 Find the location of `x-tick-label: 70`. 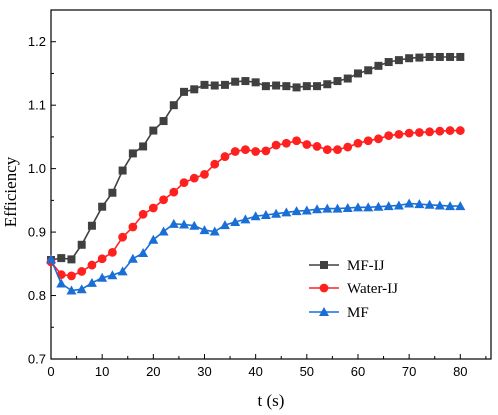

x-tick-label: 70 is located at coordinates (409, 371).